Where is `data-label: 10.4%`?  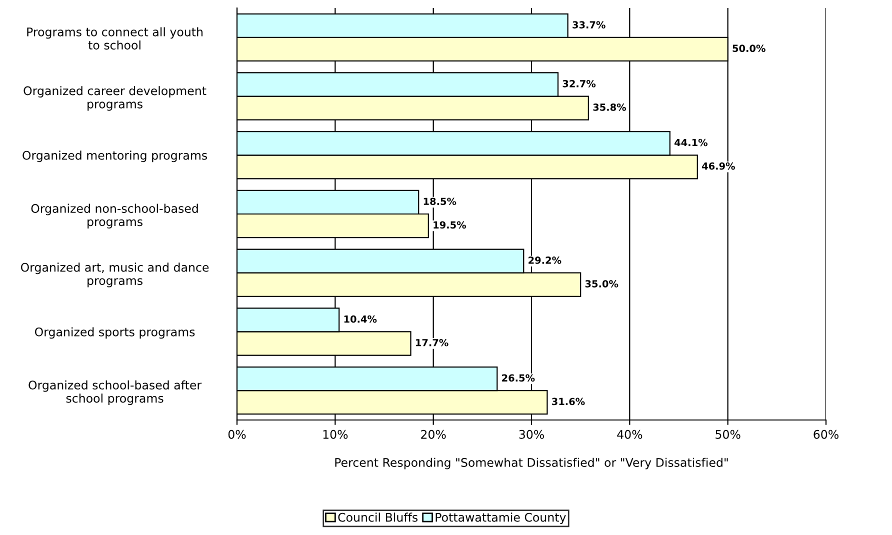 data-label: 10.4% is located at coordinates (360, 319).